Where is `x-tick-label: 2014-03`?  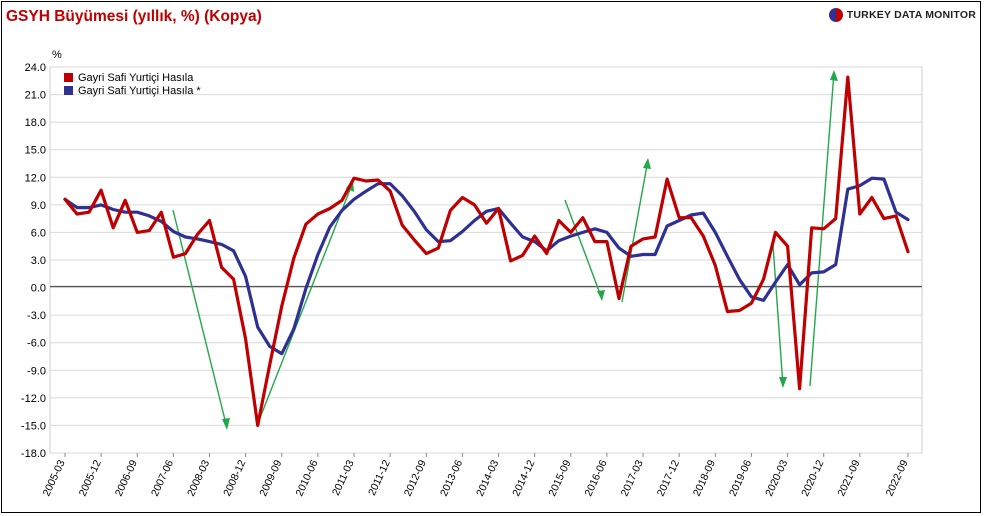
x-tick-label: 2014-03 is located at coordinates (487, 478).